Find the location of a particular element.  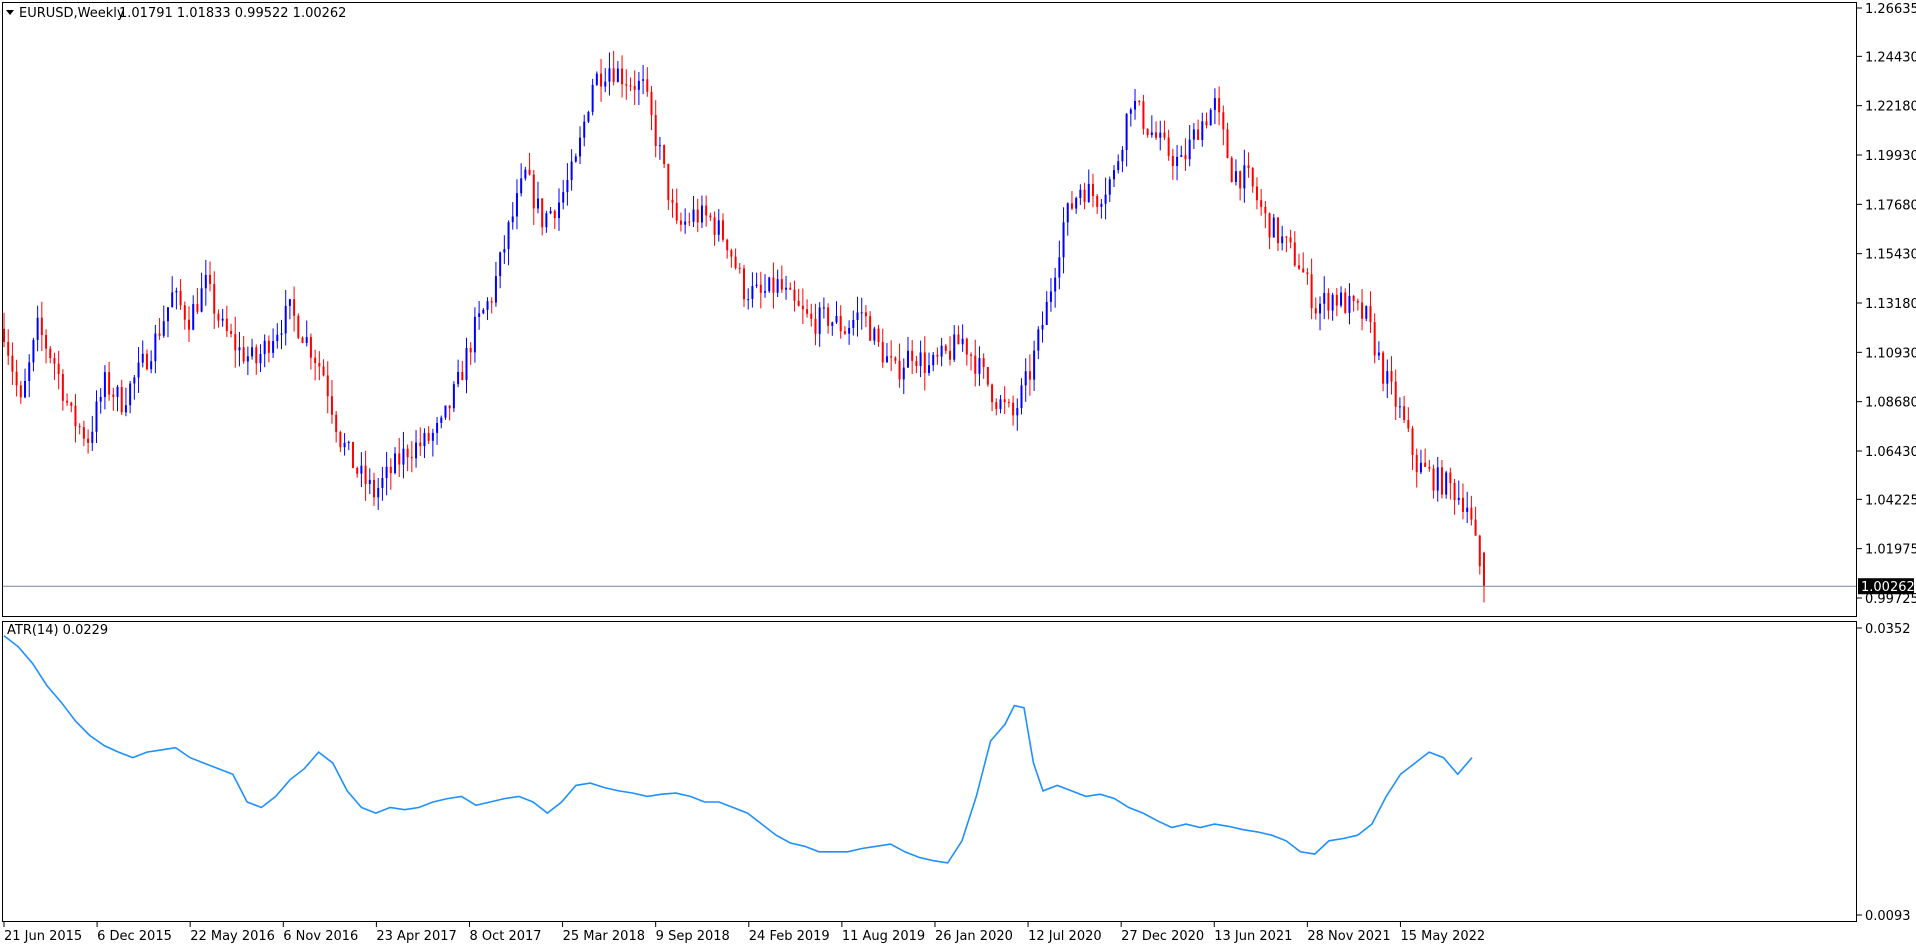

dropdown-triangle-icon is located at coordinates (10, 12).